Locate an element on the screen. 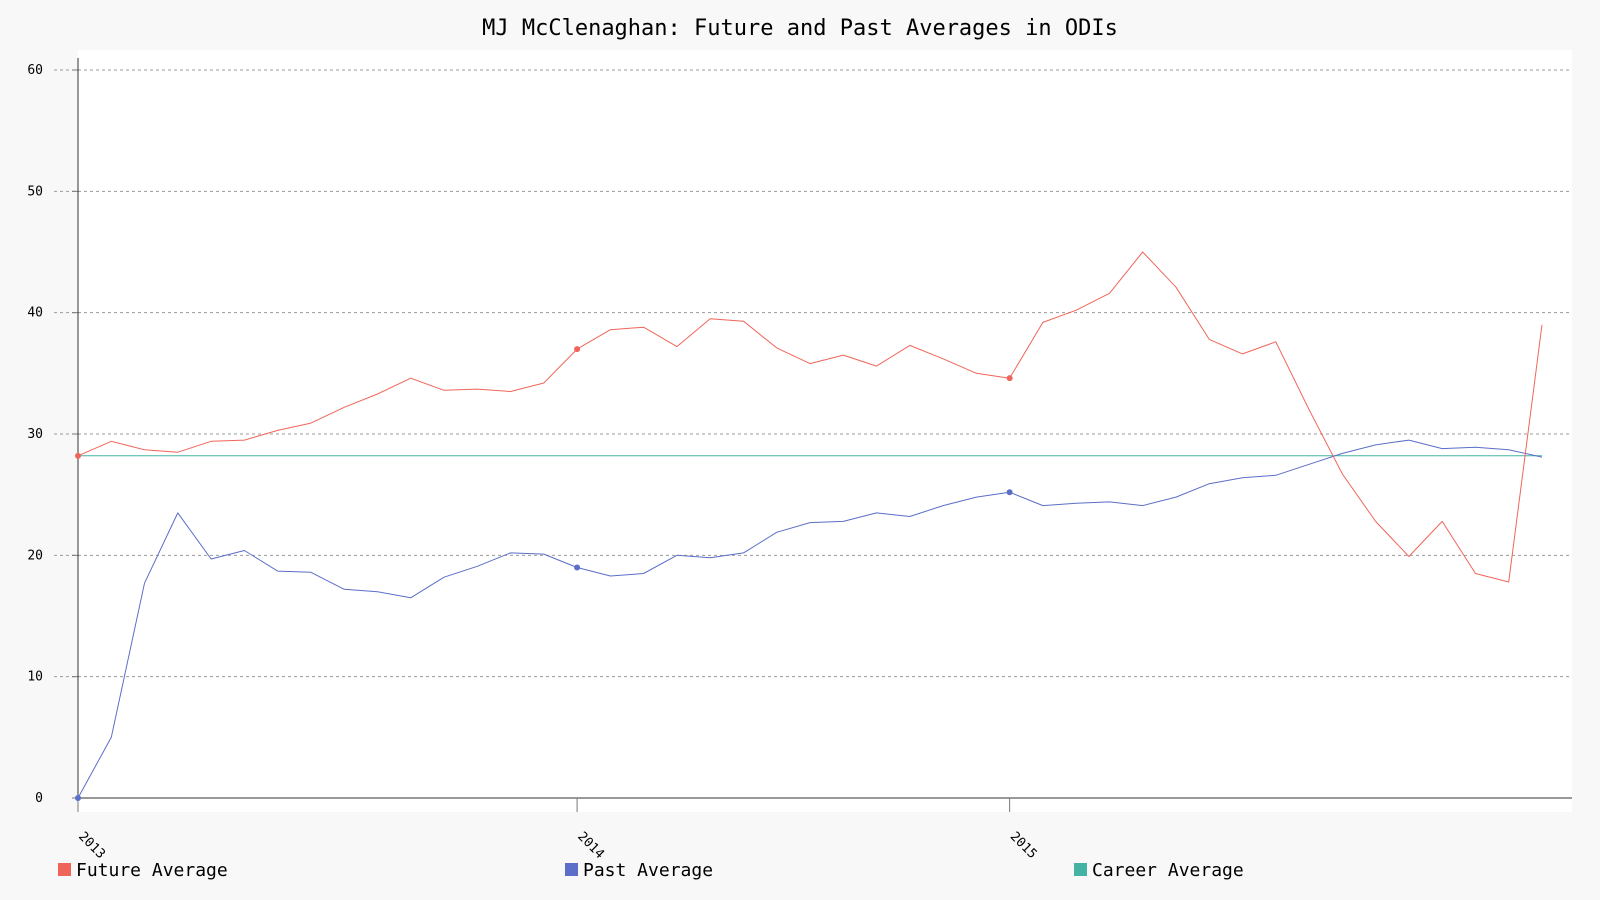 The height and width of the screenshot is (900, 1600). past-average-legend-label: Past Average is located at coordinates (648, 870).